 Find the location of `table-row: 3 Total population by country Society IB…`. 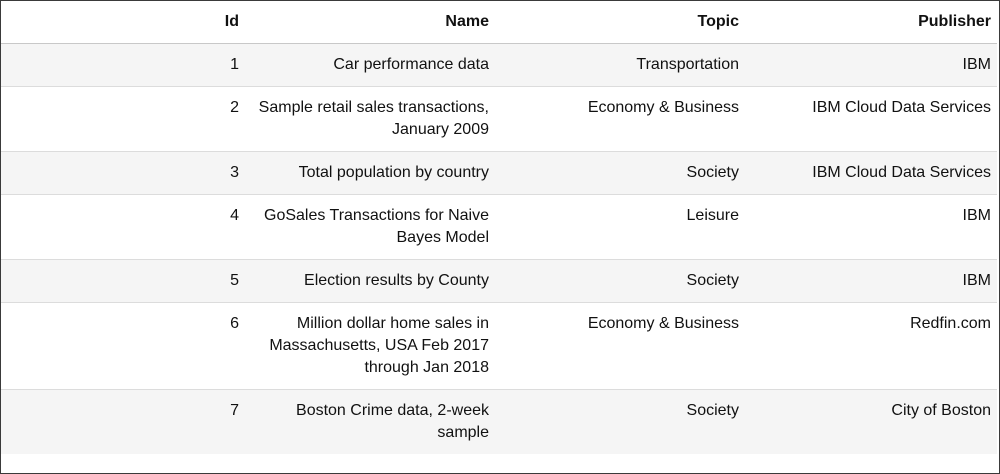

table-row: 3 Total population by country Society IB… is located at coordinates (499, 173).